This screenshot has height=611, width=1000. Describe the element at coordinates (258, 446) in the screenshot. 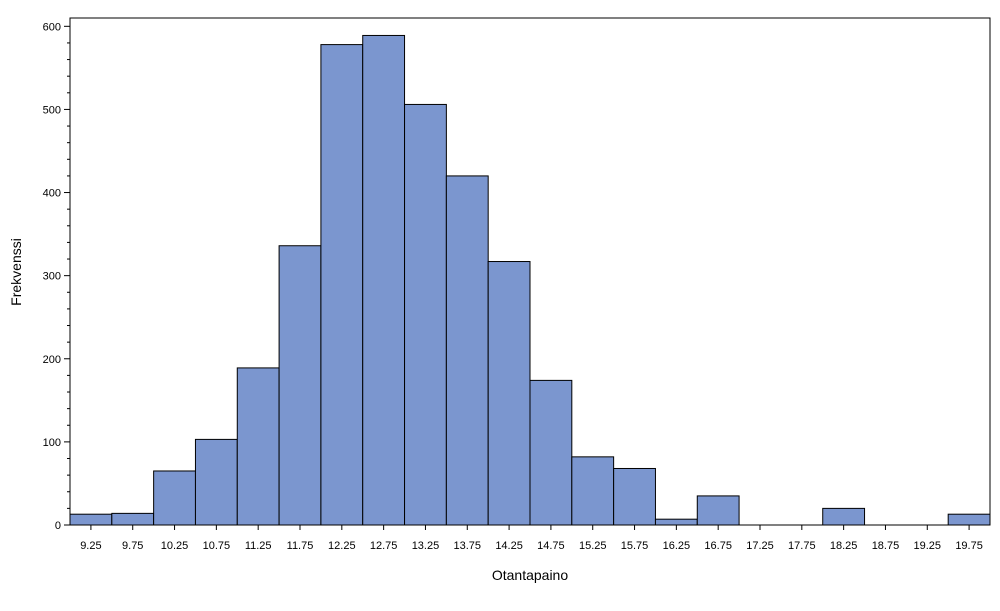

I see `bar-11.25` at that location.